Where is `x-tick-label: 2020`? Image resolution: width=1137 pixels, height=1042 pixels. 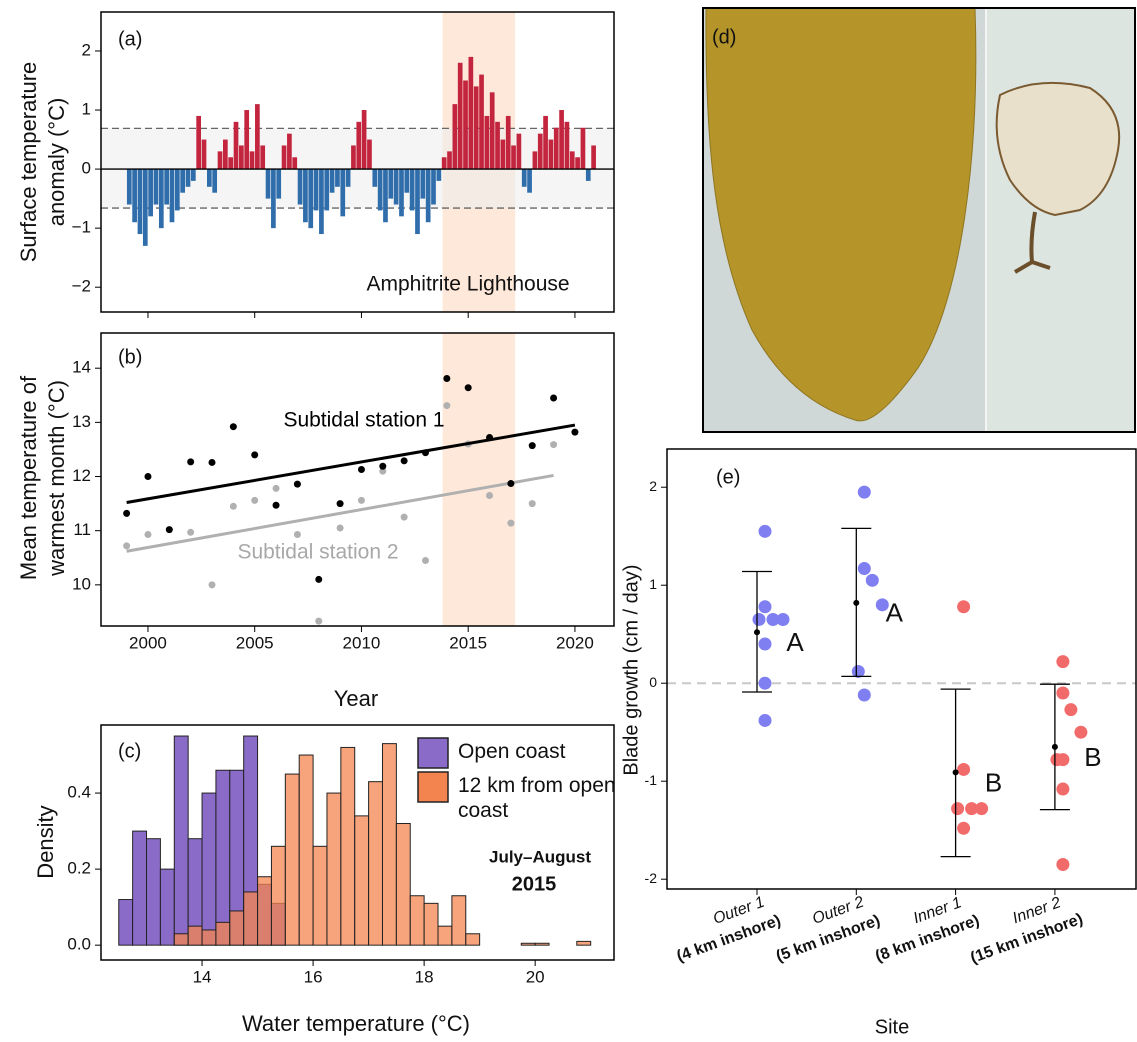
x-tick-label: 2020 is located at coordinates (575, 642).